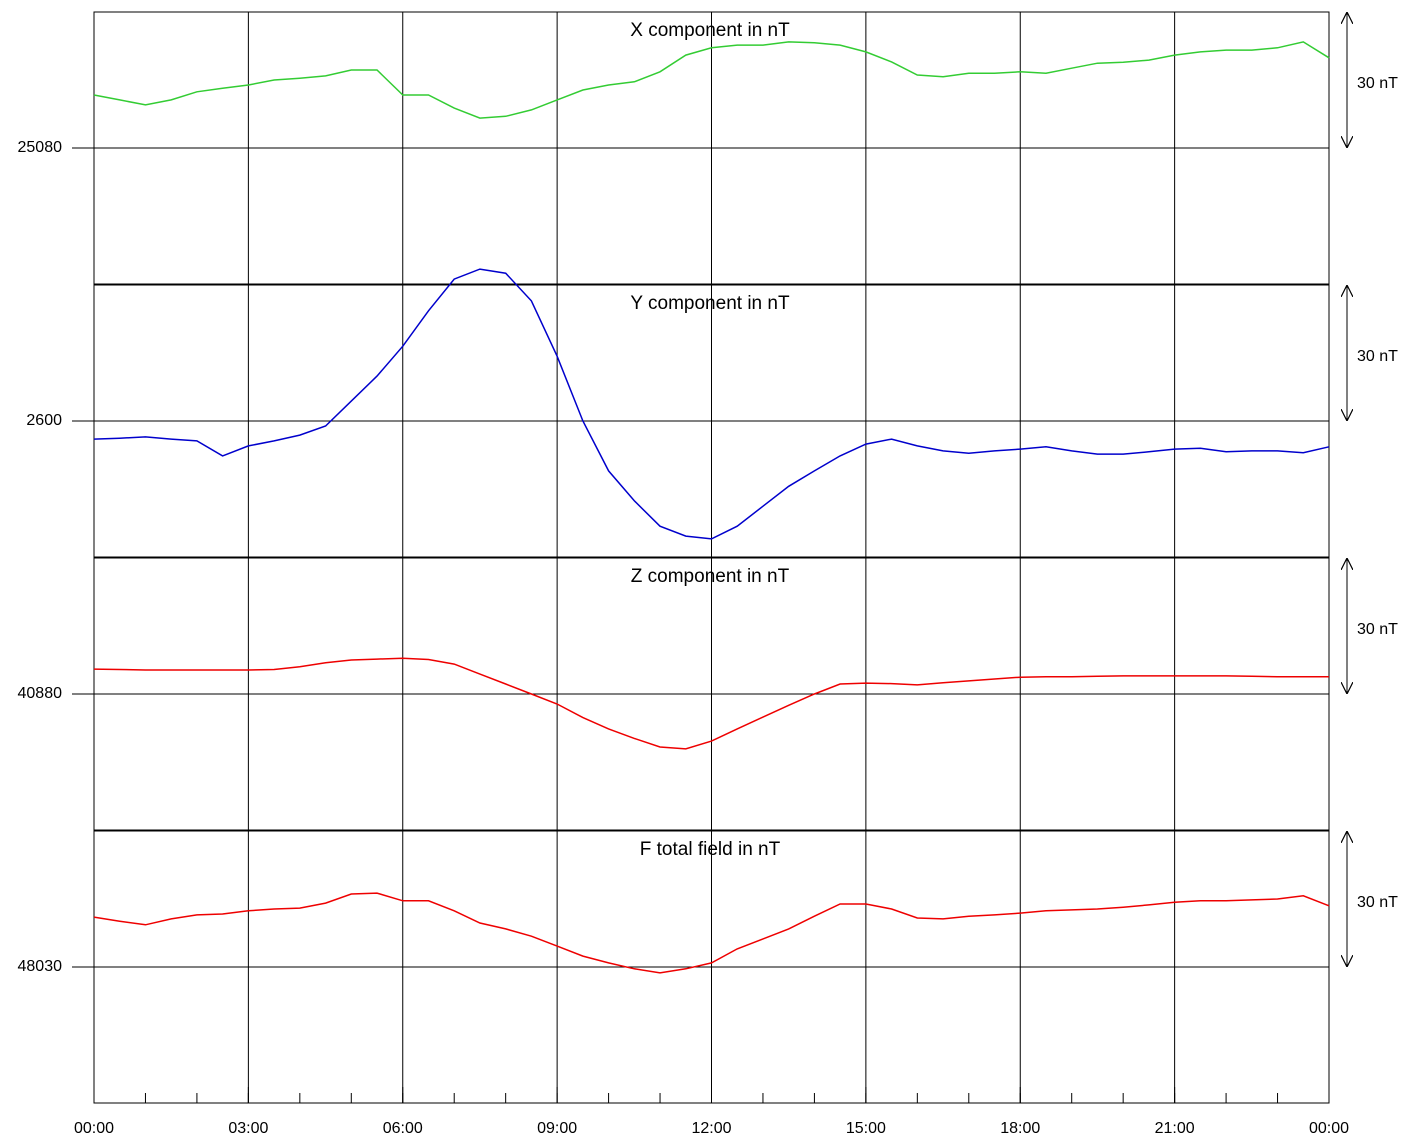 The width and height of the screenshot is (1409, 1140). Describe the element at coordinates (403, 1128) in the screenshot. I see `x-tick-label: 06:00` at that location.